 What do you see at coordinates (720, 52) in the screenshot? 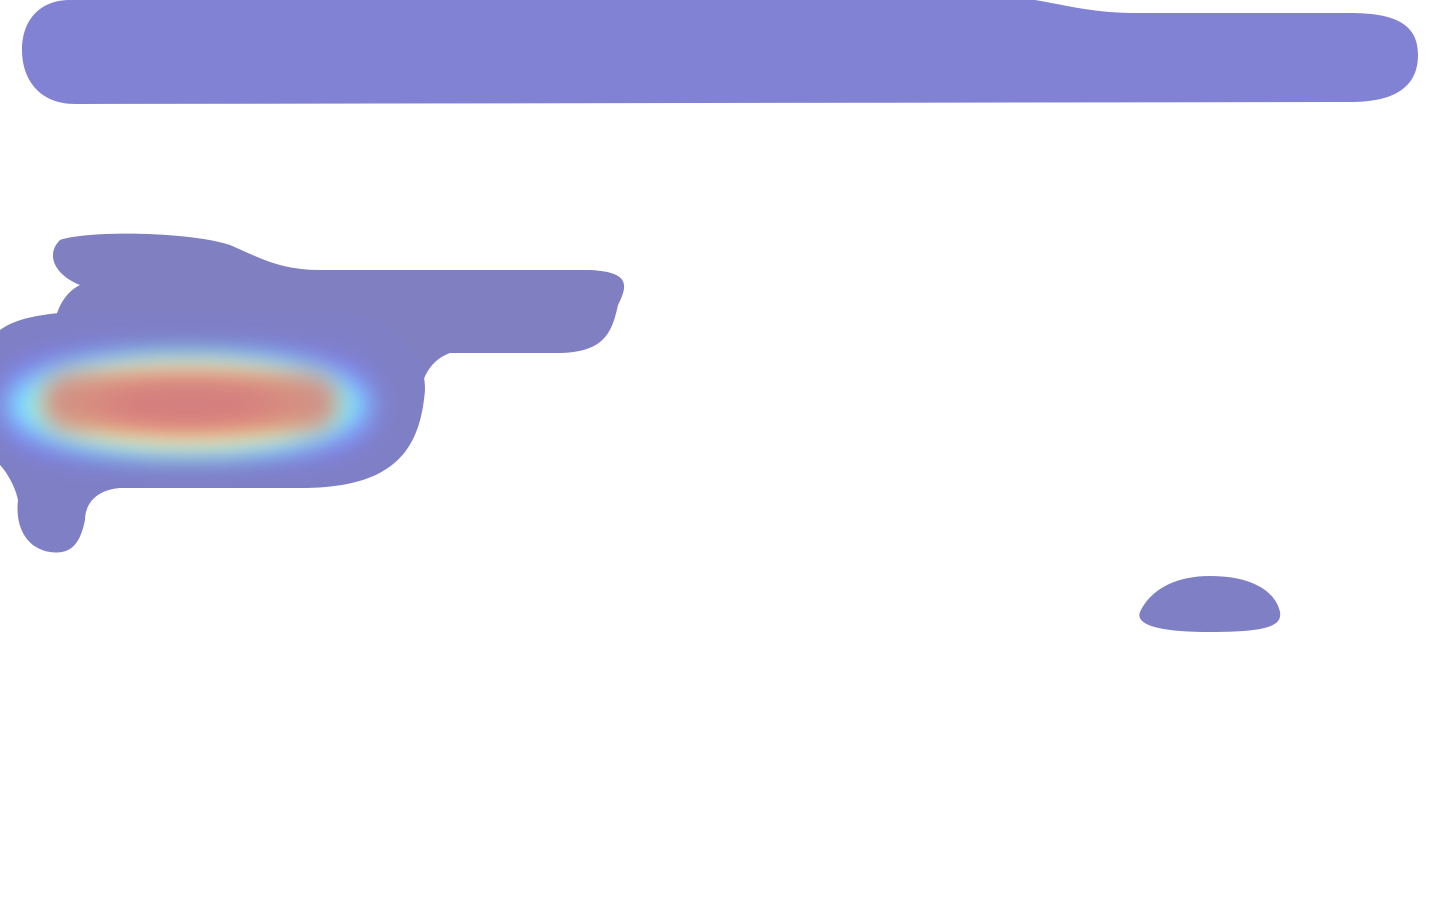
I see `header-bar-blob` at bounding box center [720, 52].